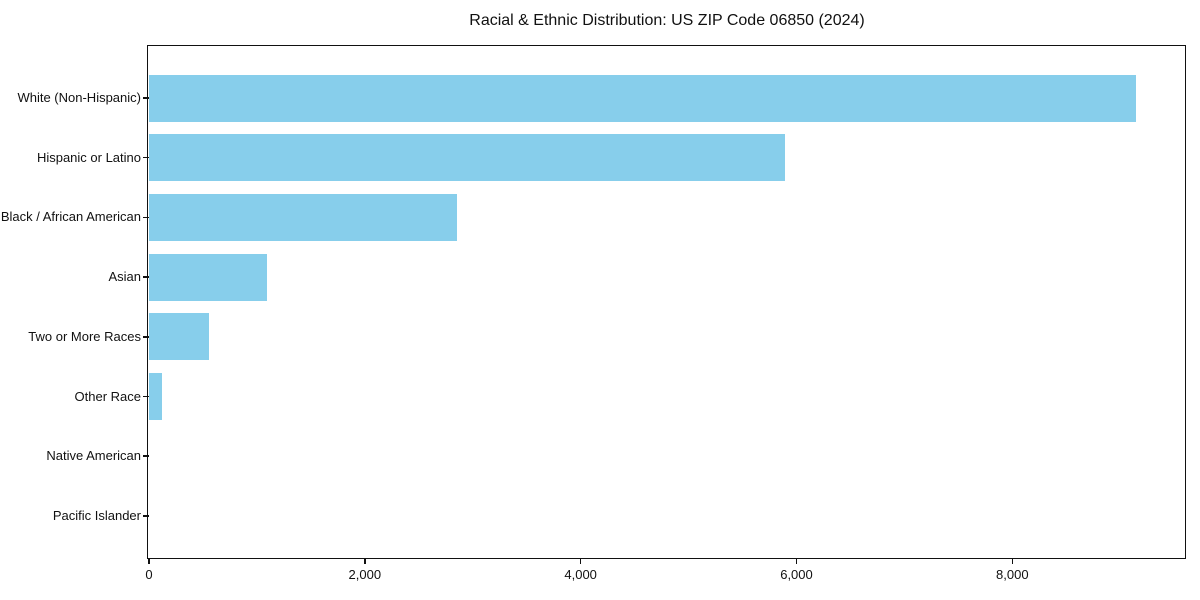 This screenshot has width=1200, height=600. Describe the element at coordinates (146, 157) in the screenshot. I see `y-tick-mark-hispanic-or-latino` at that location.